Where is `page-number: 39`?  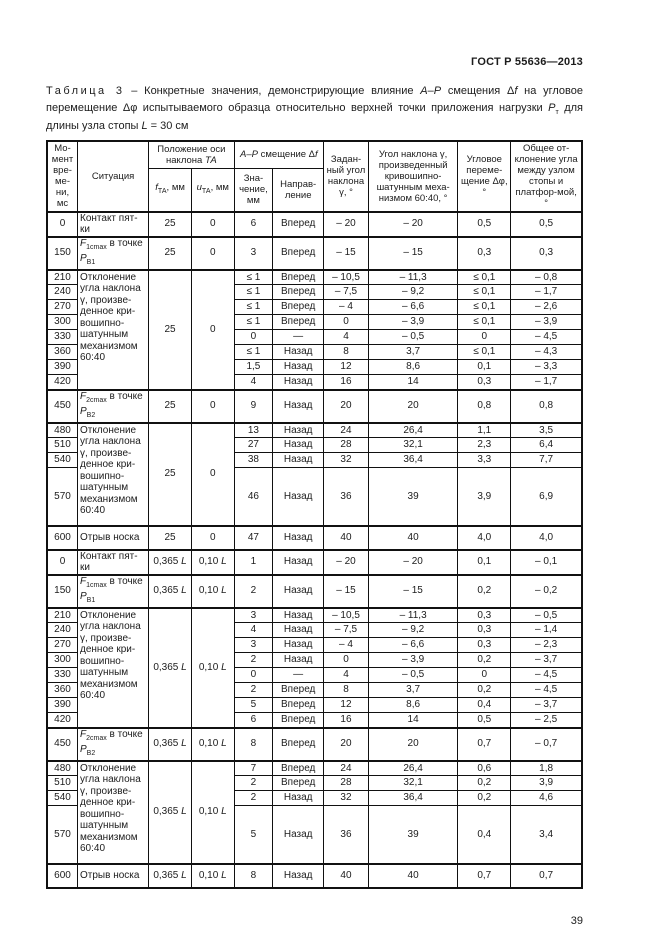
page-number: 39 is located at coordinates (576, 920).